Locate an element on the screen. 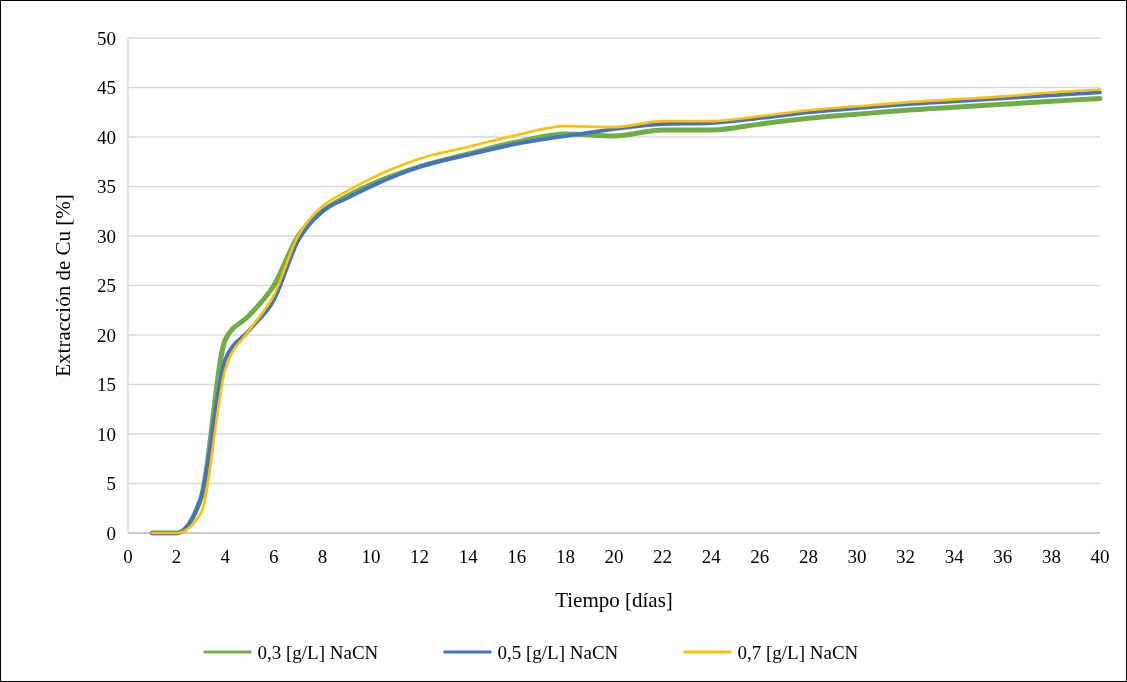 This screenshot has width=1127, height=682. y-tick-label: 40 is located at coordinates (106, 137).